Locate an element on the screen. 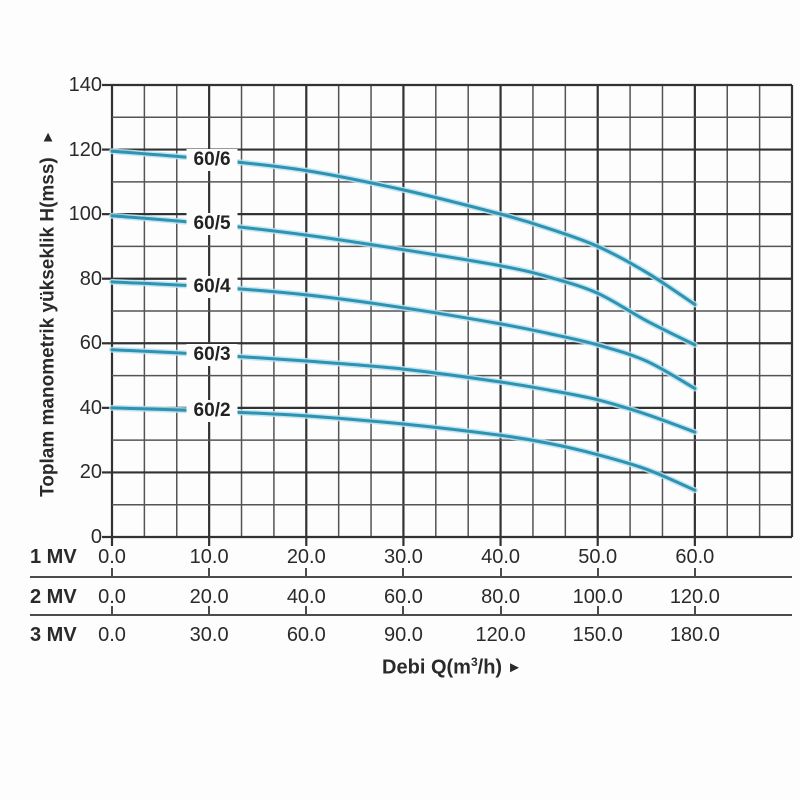 Image resolution: width=800 pixels, height=800 pixels. x-scale-tick-value: 80.0 is located at coordinates (501, 597).